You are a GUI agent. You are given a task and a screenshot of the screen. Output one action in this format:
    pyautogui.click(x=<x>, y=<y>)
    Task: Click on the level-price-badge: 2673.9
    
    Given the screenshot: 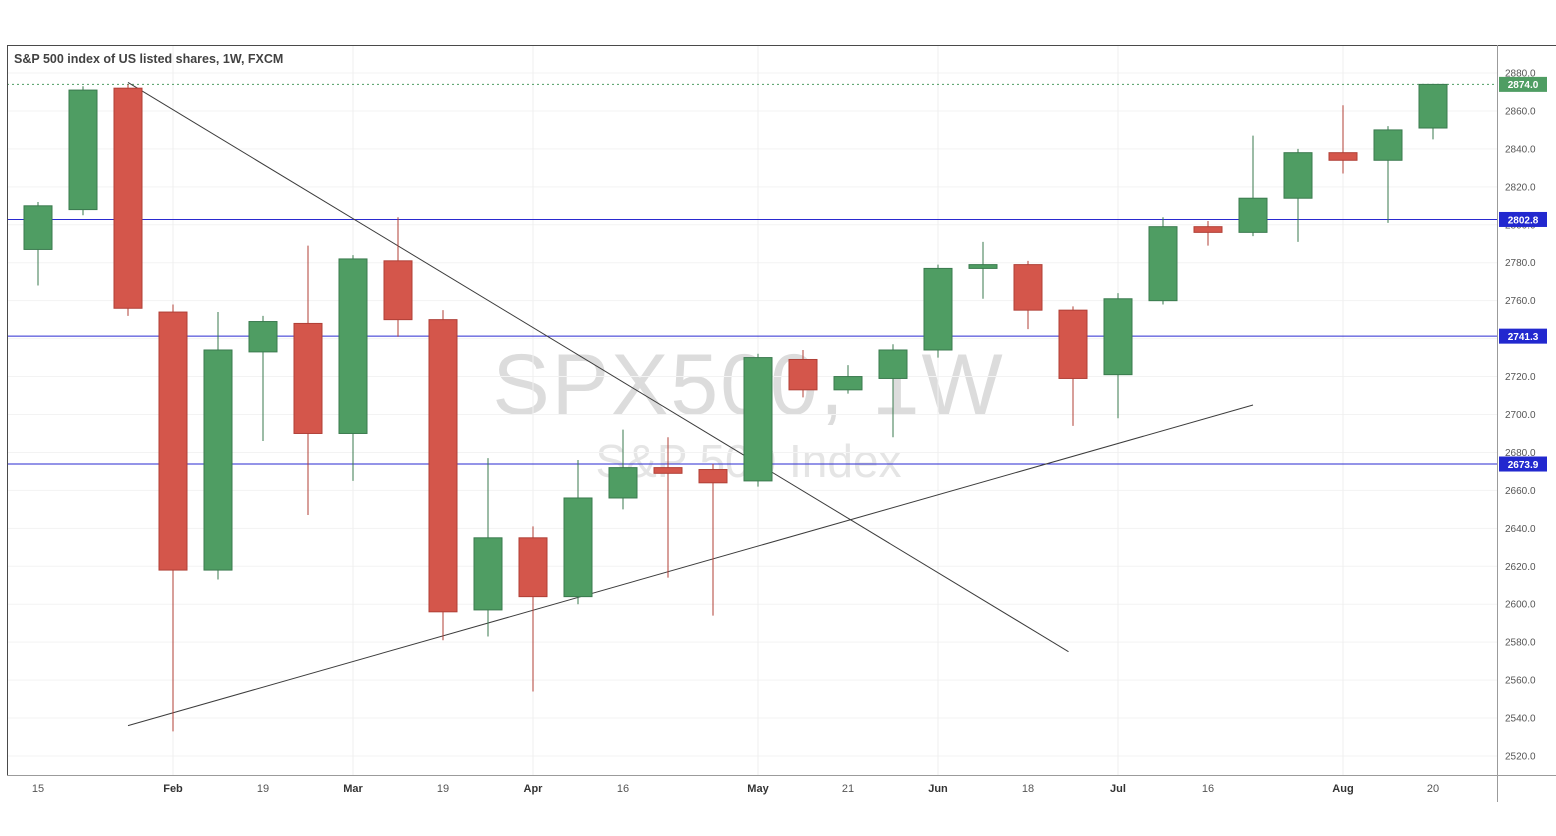 What is the action you would take?
    pyautogui.click(x=1523, y=464)
    